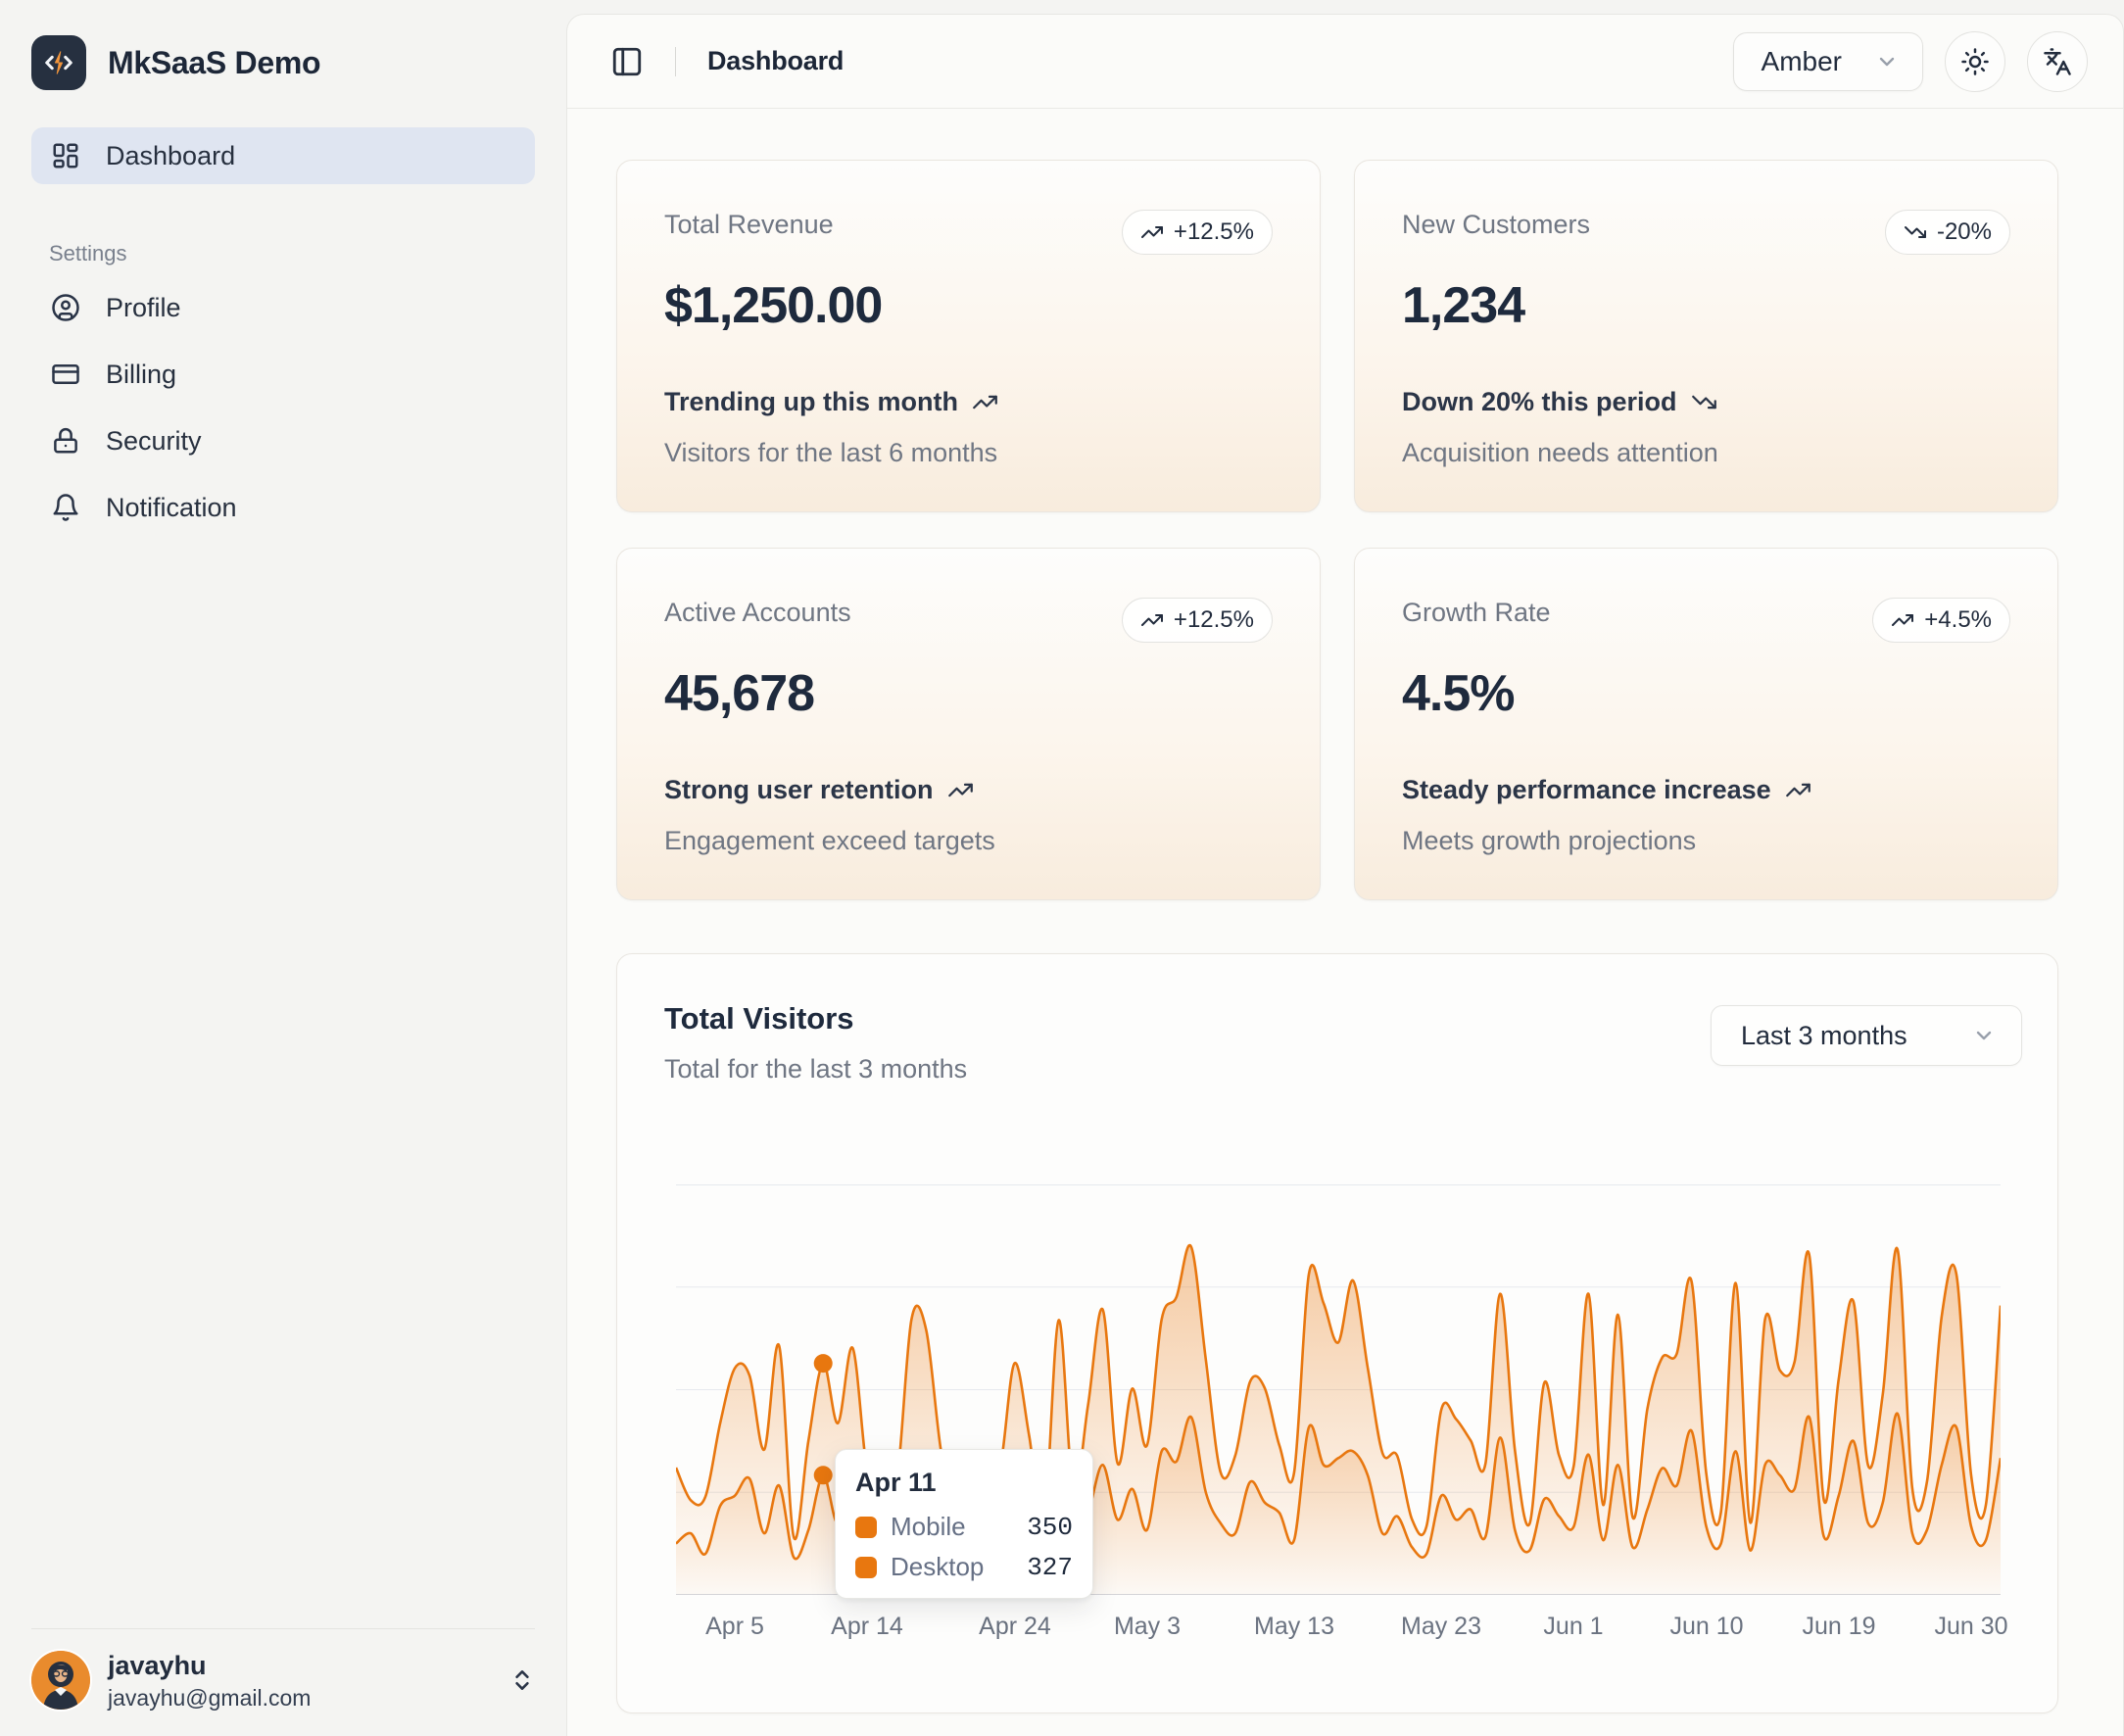 This screenshot has width=2124, height=1736. I want to click on stat-card-description: Visitors for the last 6 months, so click(831, 452).